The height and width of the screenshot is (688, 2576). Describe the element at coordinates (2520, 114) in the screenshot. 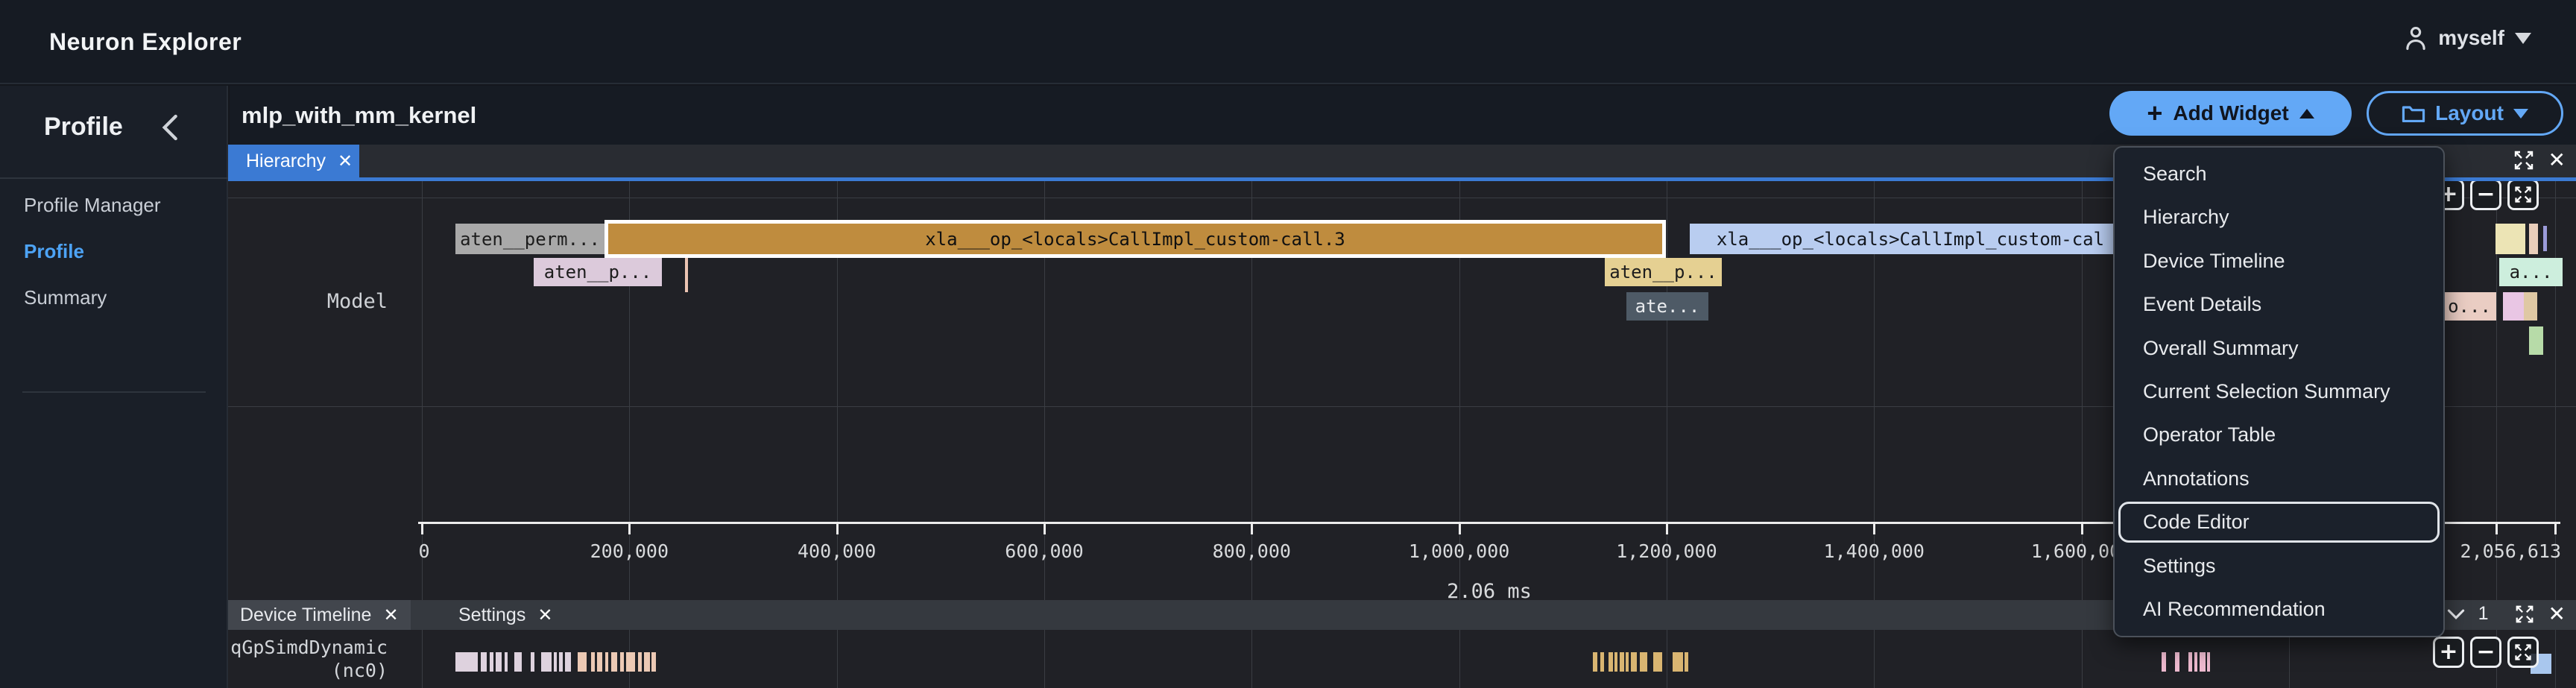

I see `chevron-down-icon` at that location.